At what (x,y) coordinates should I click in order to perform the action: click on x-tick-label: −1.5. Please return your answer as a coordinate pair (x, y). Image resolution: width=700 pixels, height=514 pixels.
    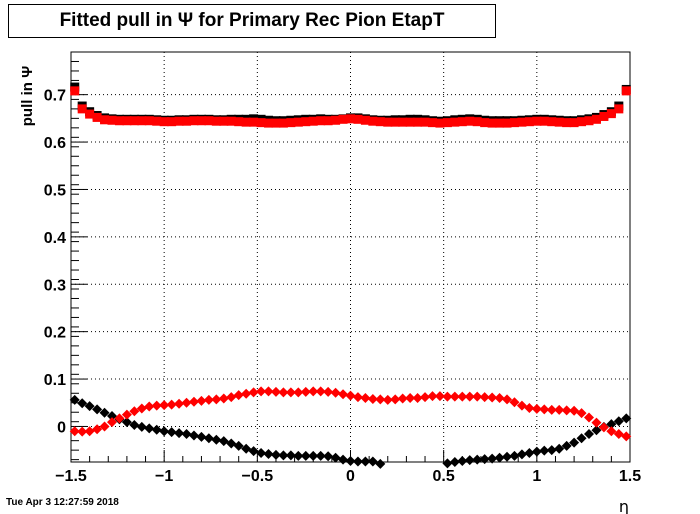
    Looking at the image, I should click on (71, 476).